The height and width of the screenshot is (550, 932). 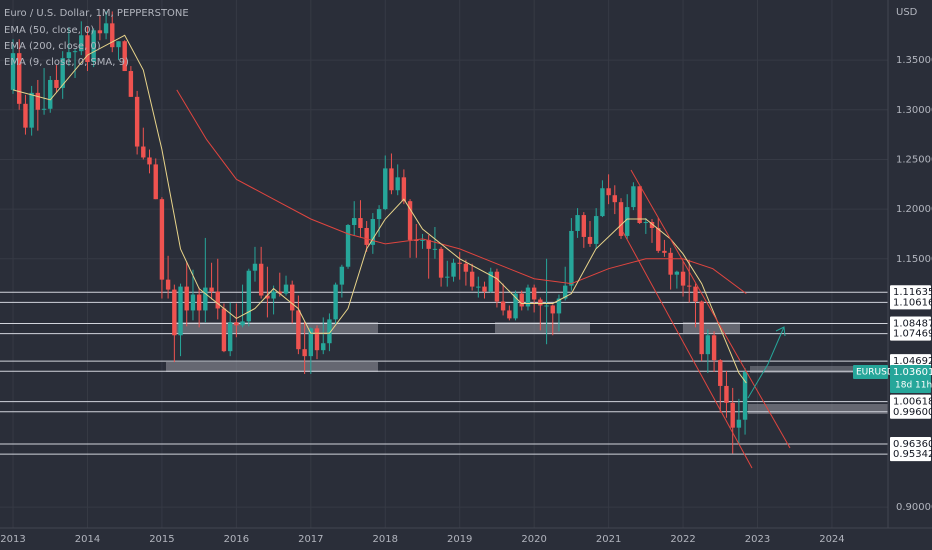 I want to click on level-label: 1.04692, so click(x=912, y=361).